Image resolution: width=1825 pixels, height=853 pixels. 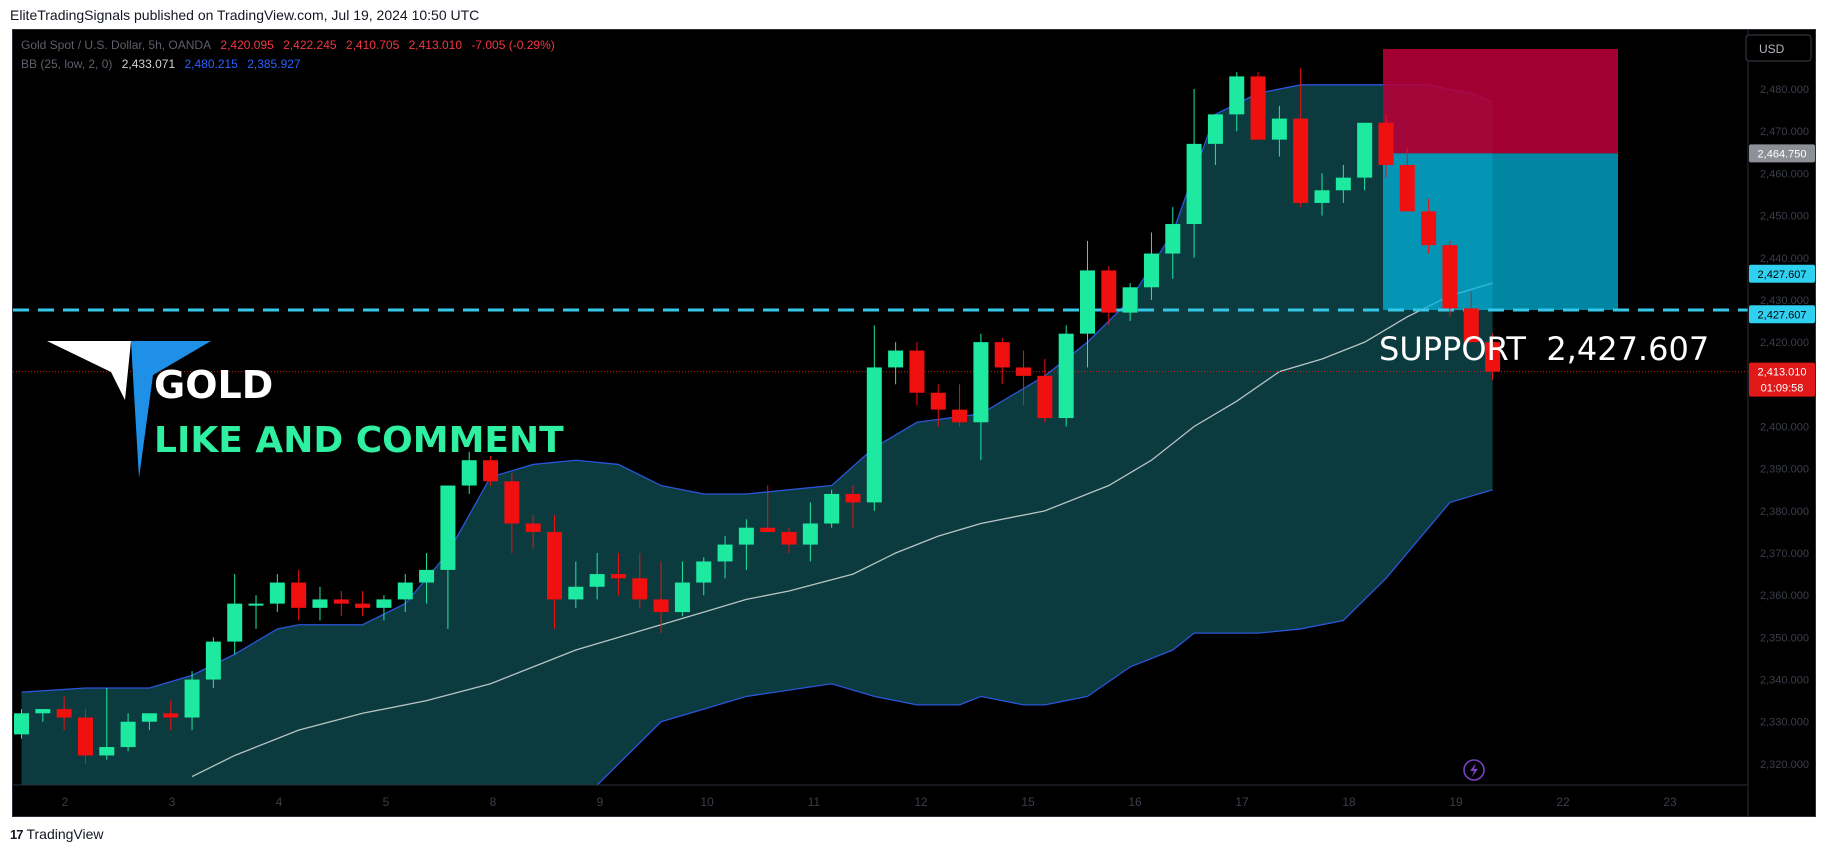 What do you see at coordinates (1784, 174) in the screenshot?
I see `price-tick-label: 2,460.000` at bounding box center [1784, 174].